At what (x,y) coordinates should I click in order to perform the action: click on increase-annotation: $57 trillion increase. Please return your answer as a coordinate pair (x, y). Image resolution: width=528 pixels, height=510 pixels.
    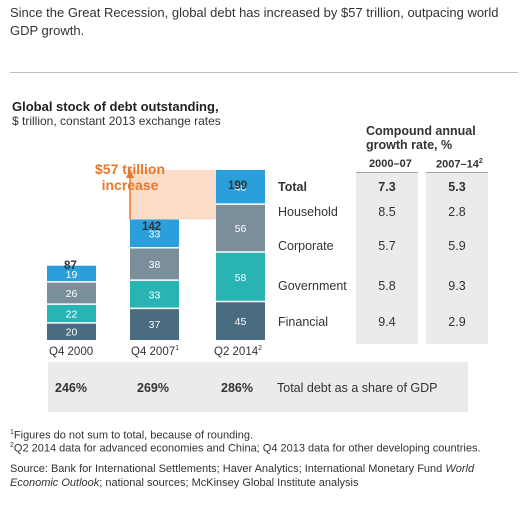
    Looking at the image, I should click on (130, 177).